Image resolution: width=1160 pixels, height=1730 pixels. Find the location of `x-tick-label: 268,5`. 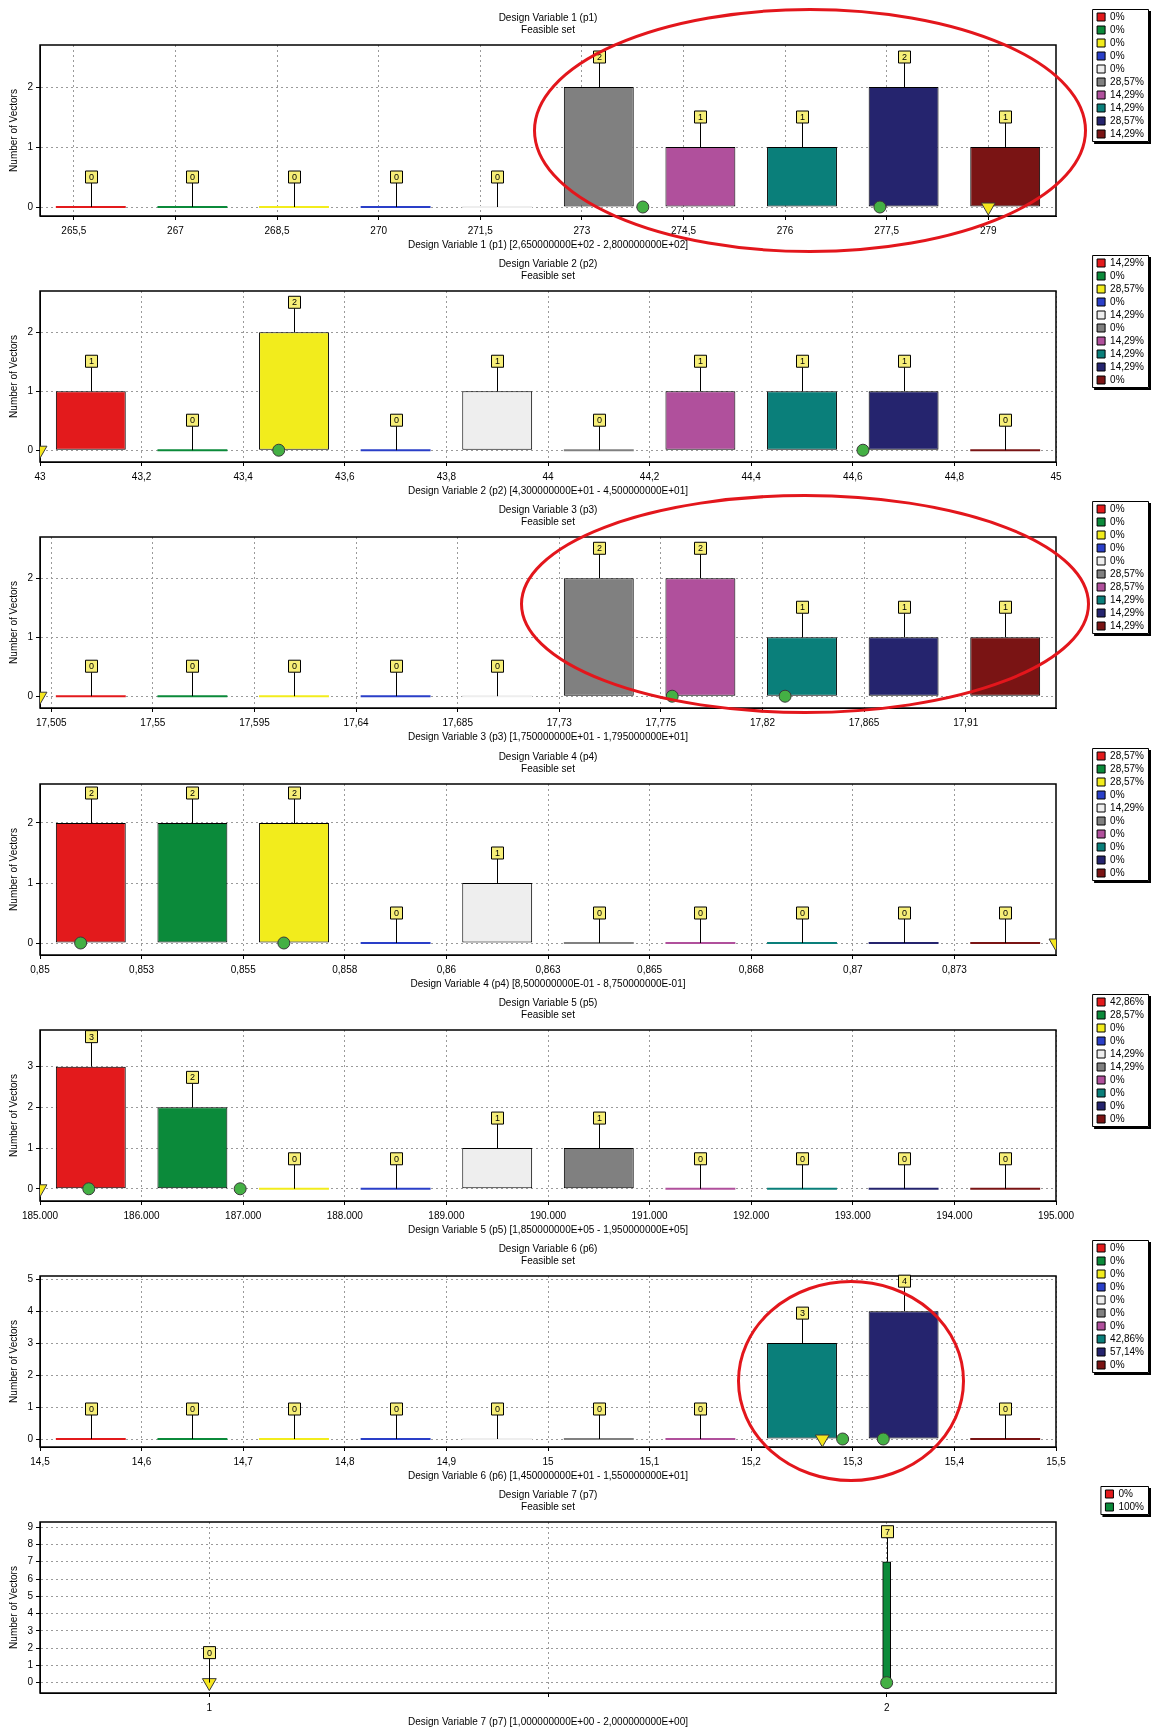

x-tick-label: 268,5 is located at coordinates (277, 230).